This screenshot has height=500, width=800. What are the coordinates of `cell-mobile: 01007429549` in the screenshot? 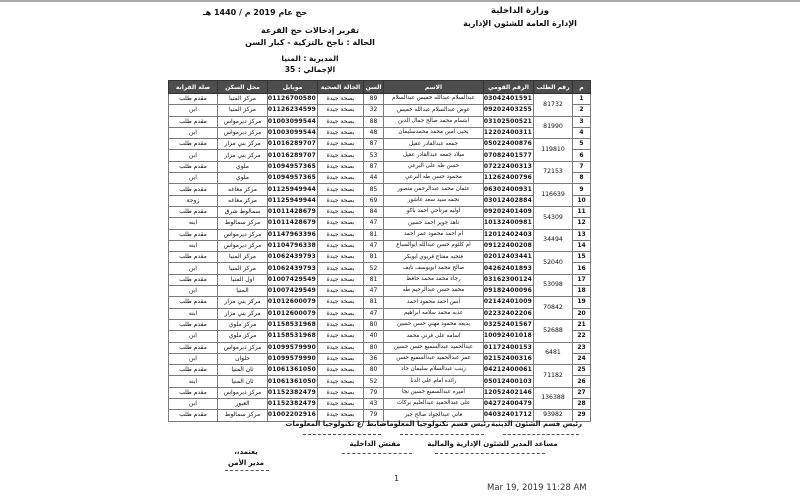 It's located at (292, 291).